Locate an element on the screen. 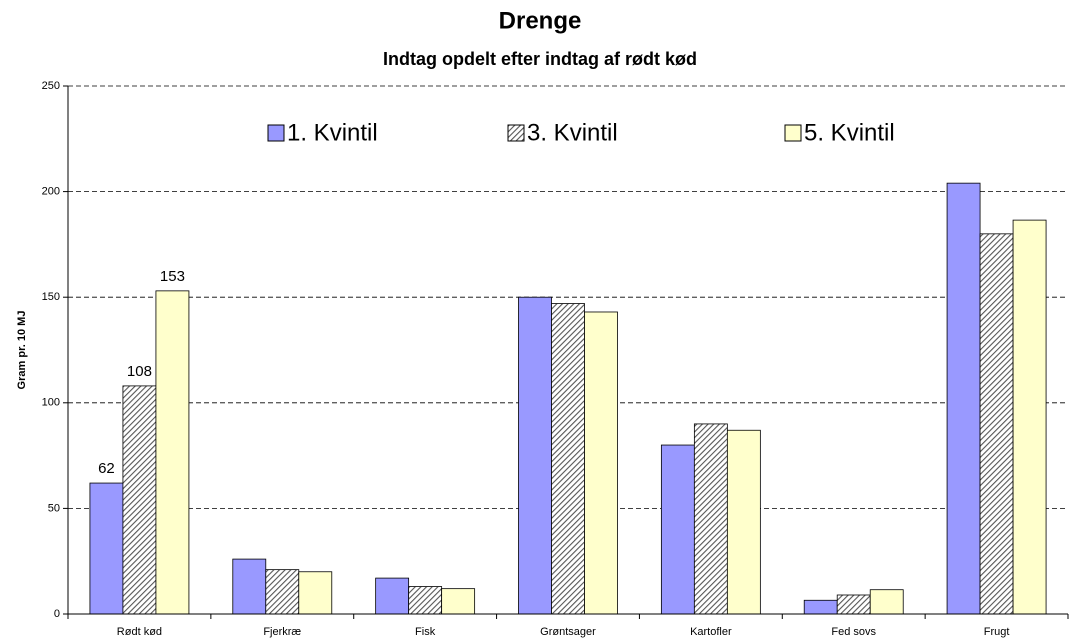  legend-label: 5. Kvintil is located at coordinates (849, 132).